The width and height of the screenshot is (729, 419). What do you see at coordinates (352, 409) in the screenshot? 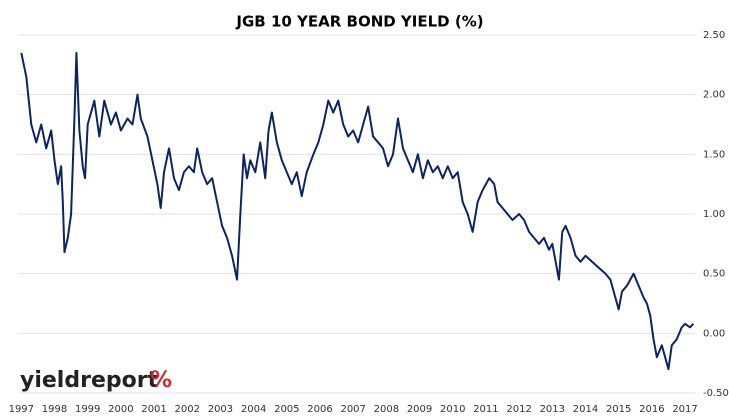
I see `x-tick-label: 2007` at bounding box center [352, 409].